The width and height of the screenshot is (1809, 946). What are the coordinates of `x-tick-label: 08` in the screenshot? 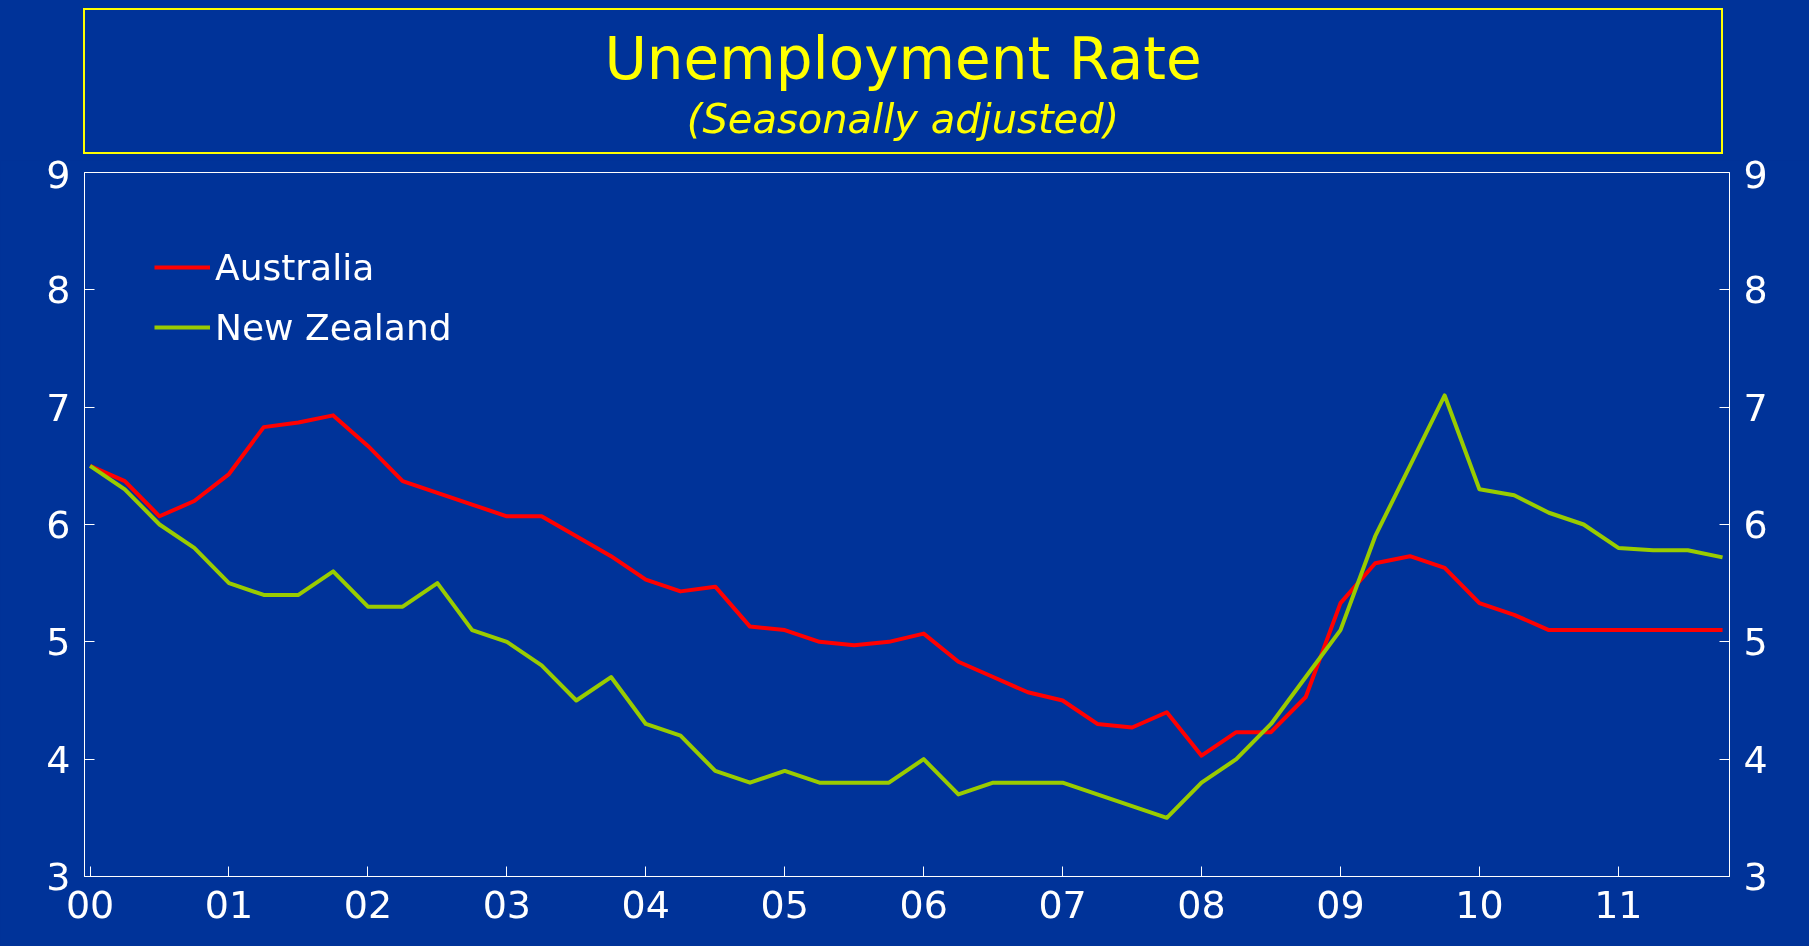 It's located at (1201, 904).